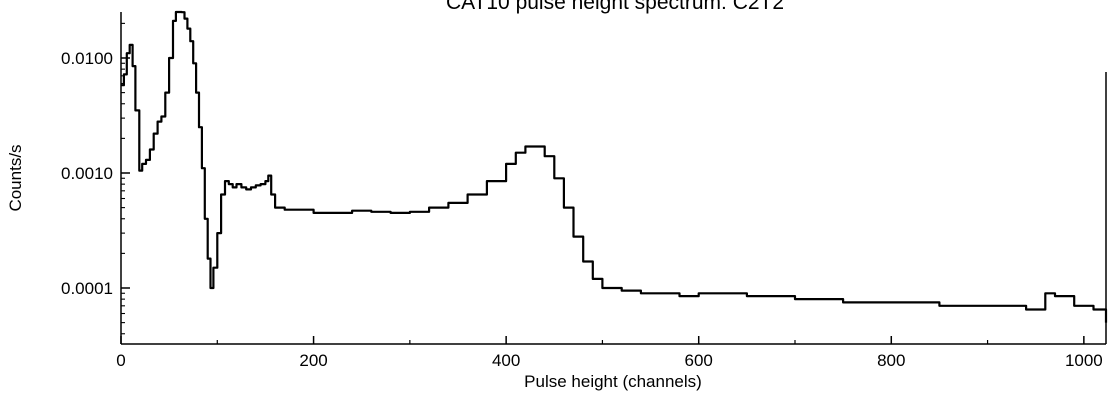 Image resolution: width=1113 pixels, height=395 pixels. Describe the element at coordinates (891, 360) in the screenshot. I see `x-tick-label: 800` at that location.